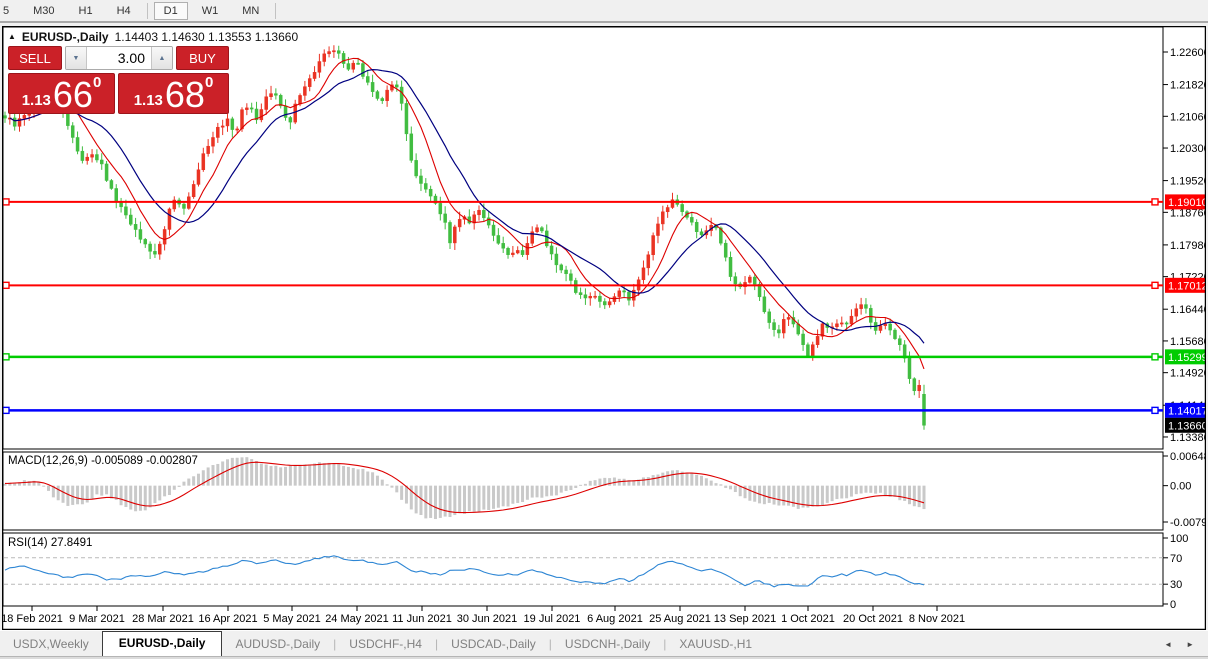 This screenshot has height=659, width=1208. I want to click on ask-price-sup: 0, so click(209, 82).